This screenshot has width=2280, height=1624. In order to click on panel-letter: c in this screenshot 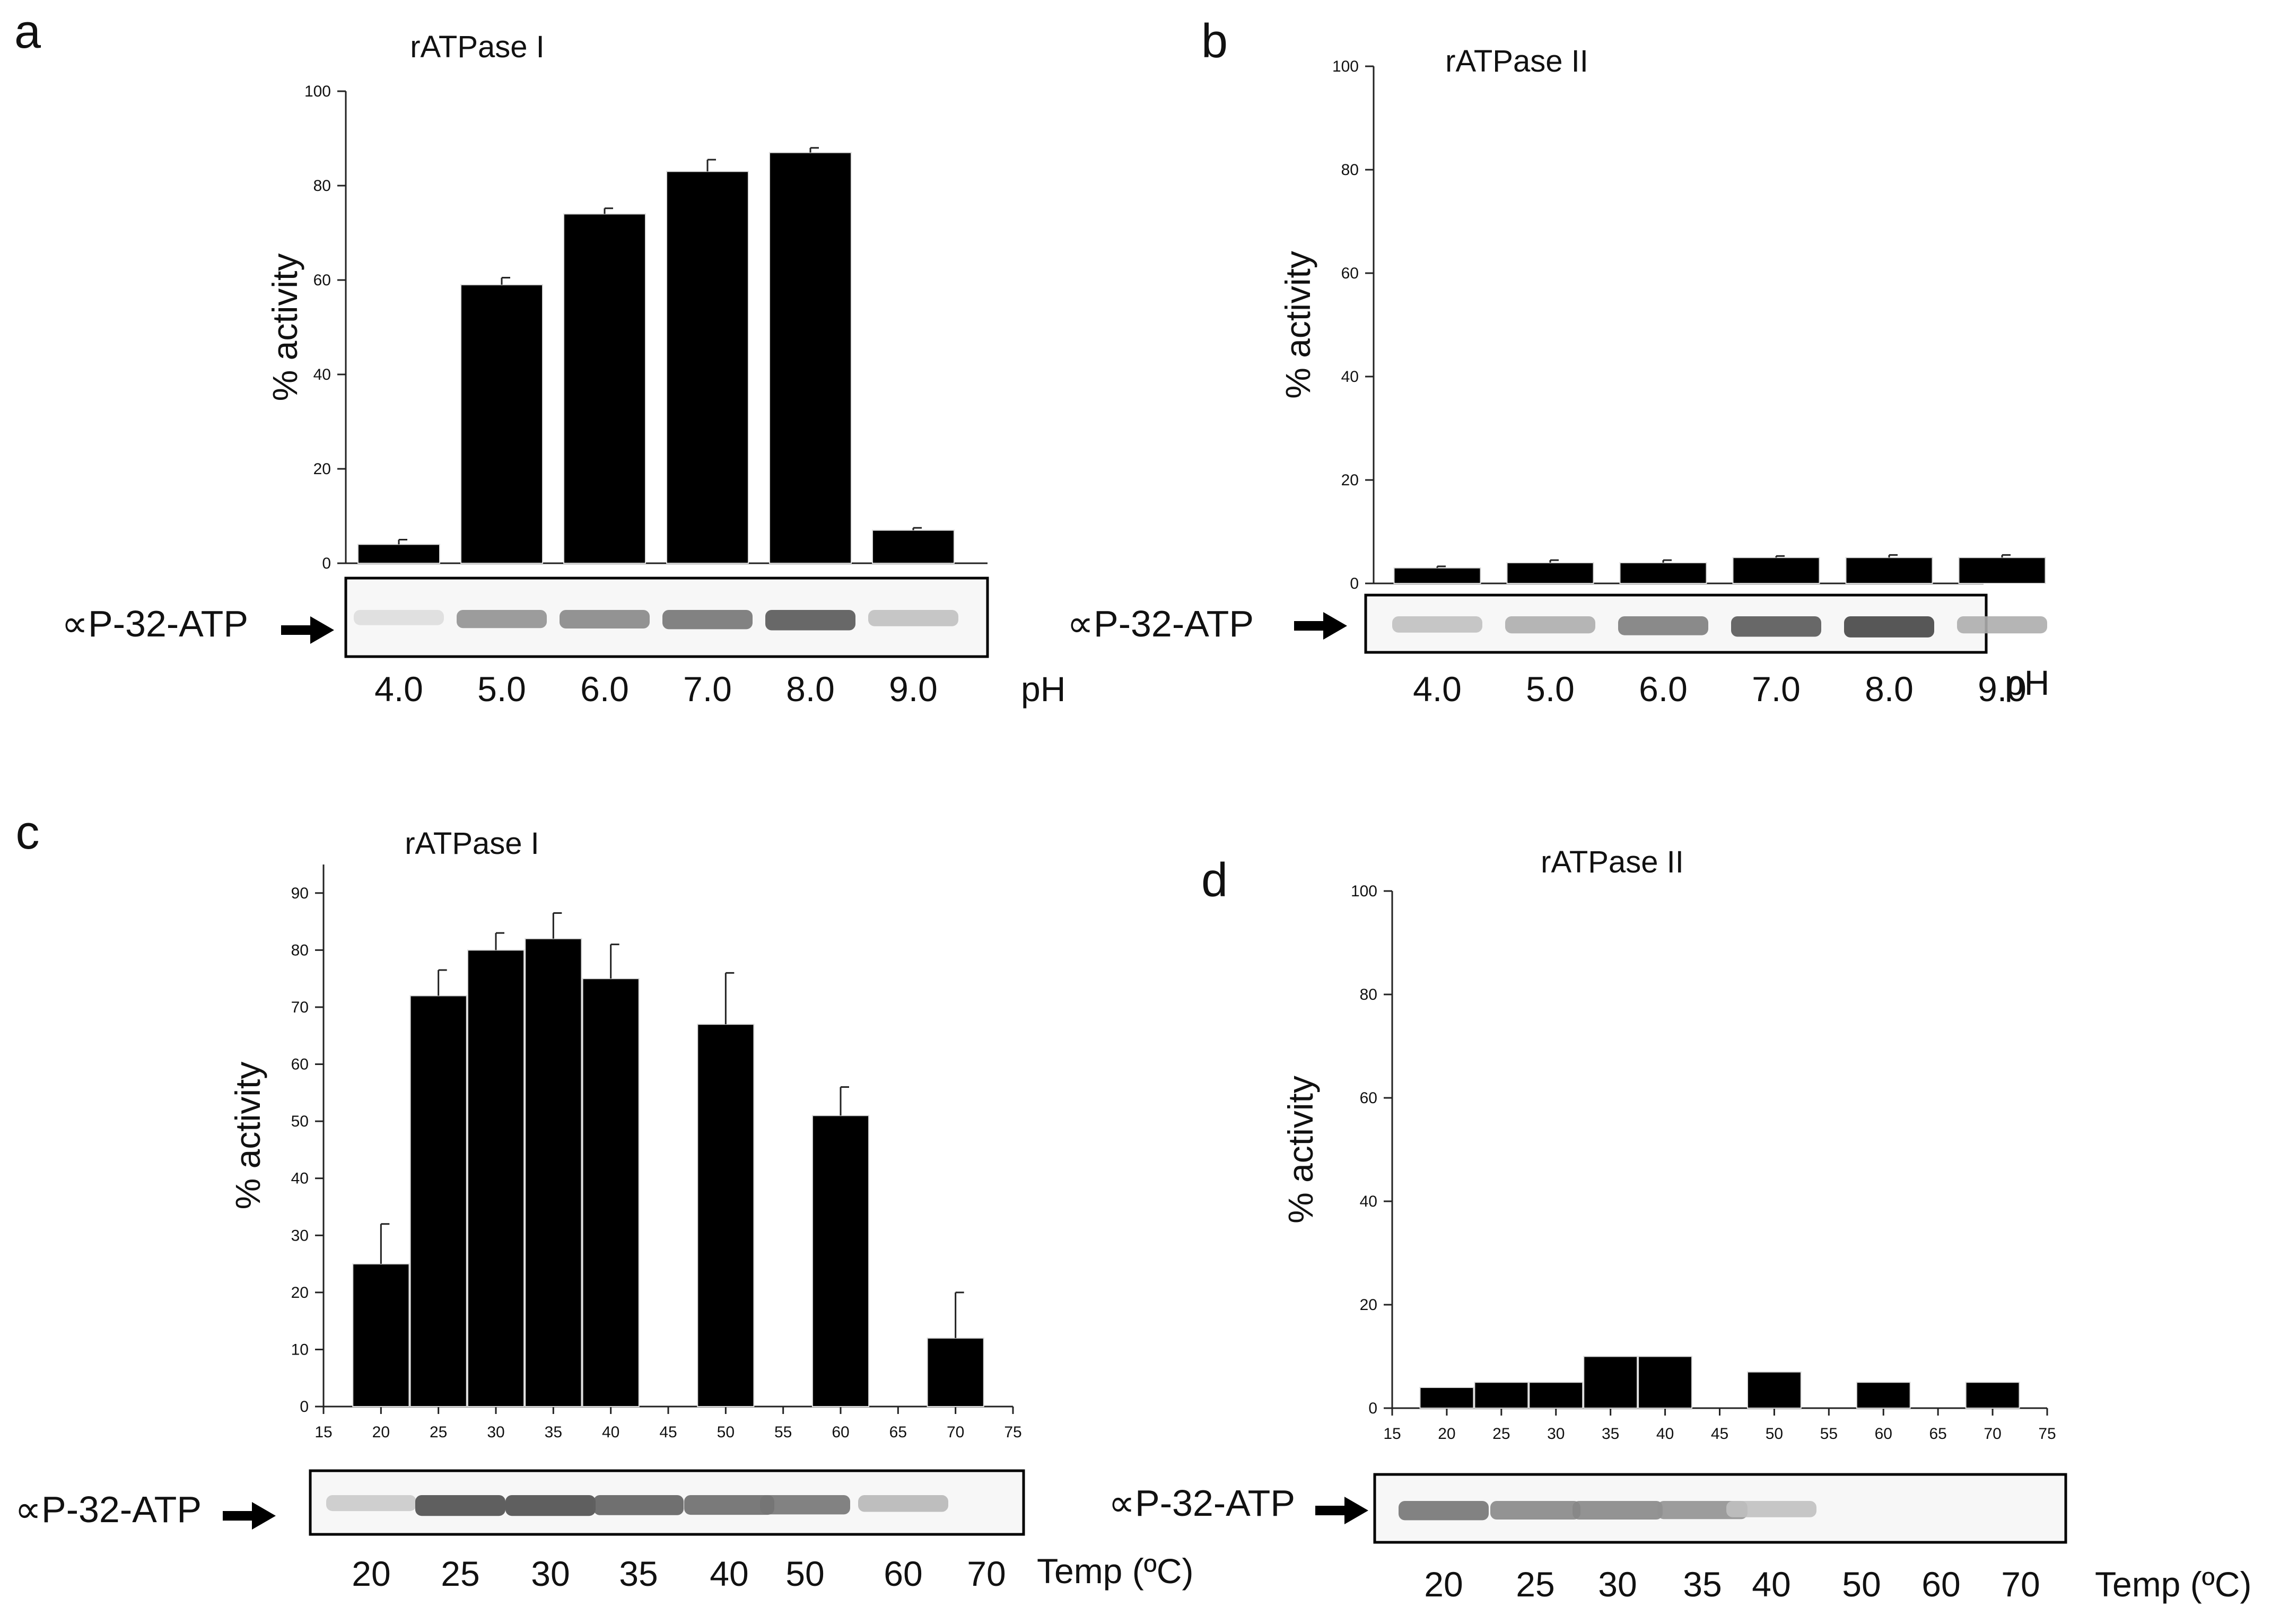, I will do `click(28, 832)`.